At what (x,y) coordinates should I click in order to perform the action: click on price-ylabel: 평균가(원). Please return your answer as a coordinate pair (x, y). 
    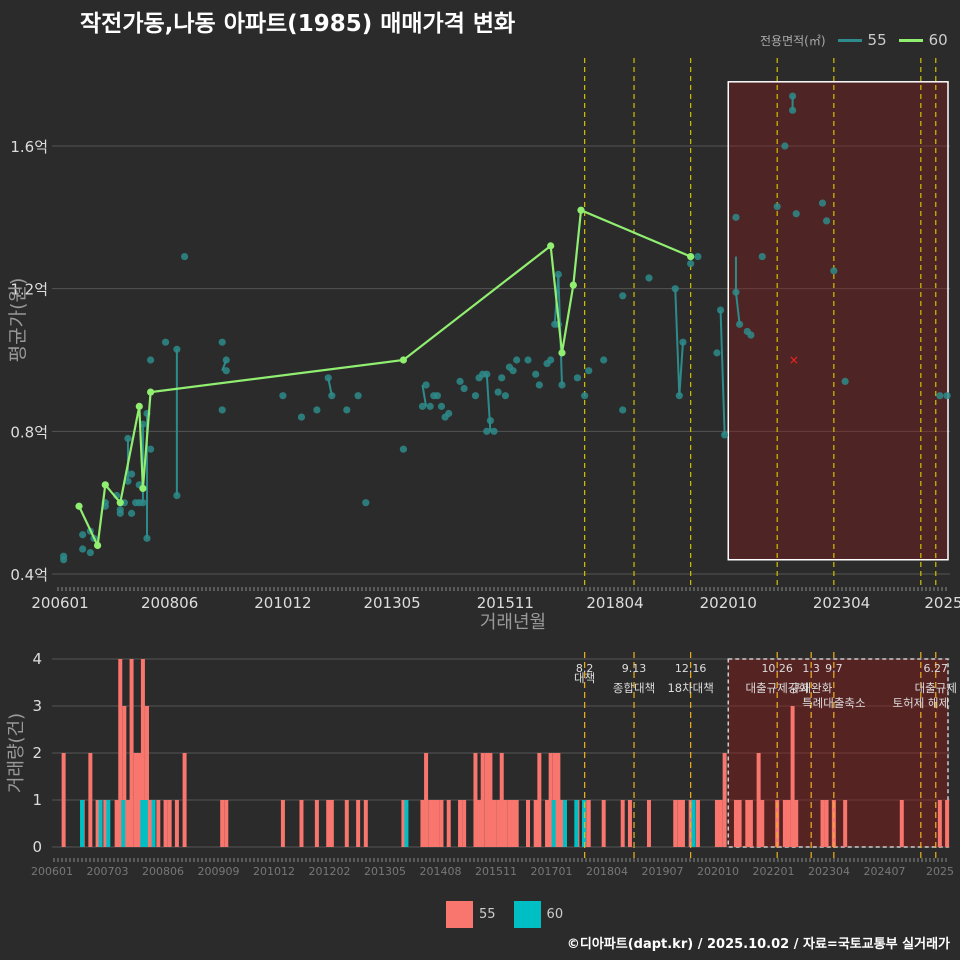
    Looking at the image, I should click on (18, 320).